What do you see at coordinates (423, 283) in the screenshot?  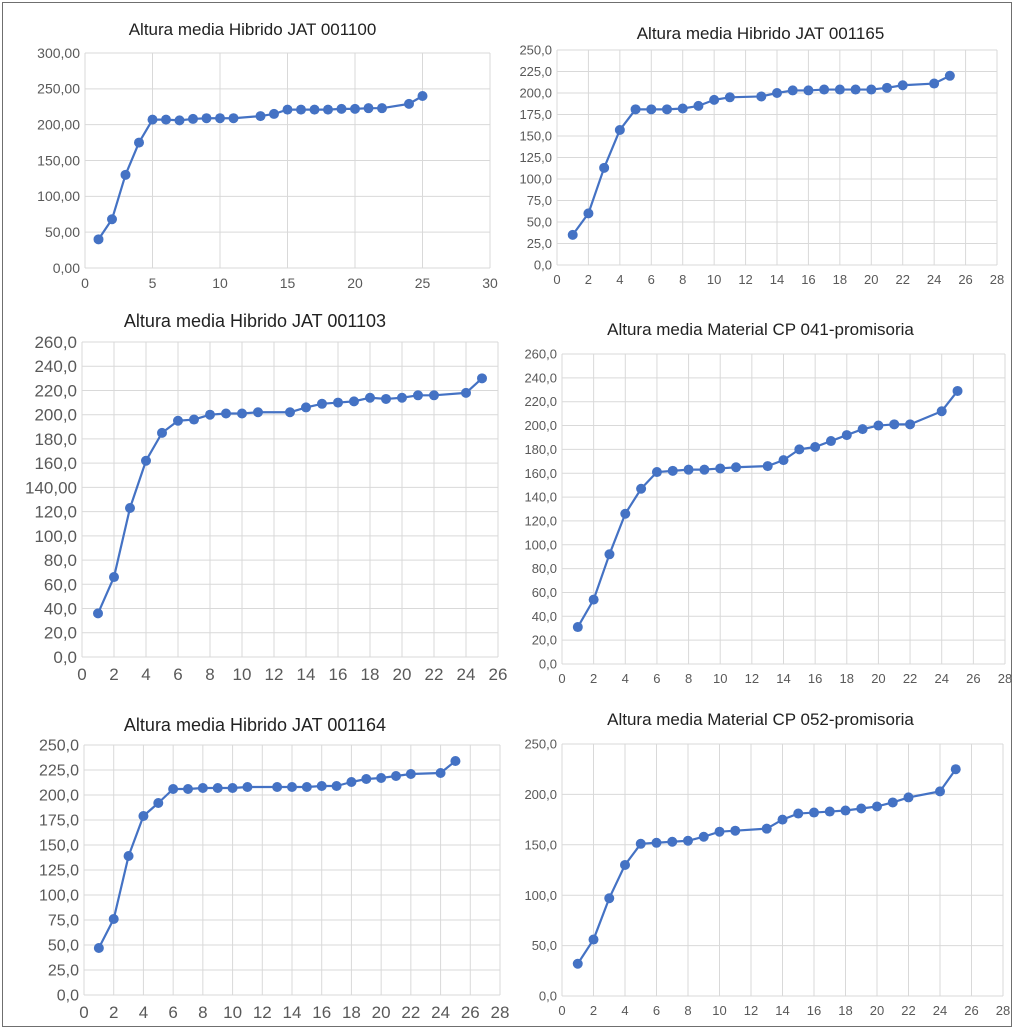 I see `x-tick-label: 25` at bounding box center [423, 283].